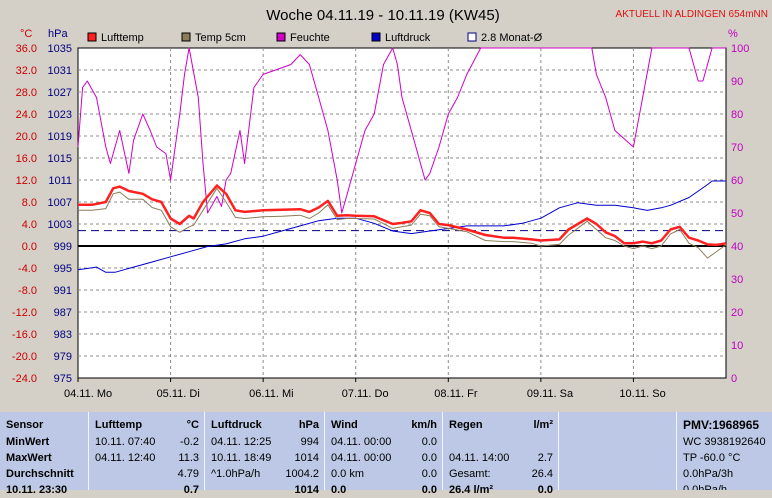  What do you see at coordinates (60, 137) in the screenshot?
I see `pressure-tick-label: 1019` at bounding box center [60, 137].